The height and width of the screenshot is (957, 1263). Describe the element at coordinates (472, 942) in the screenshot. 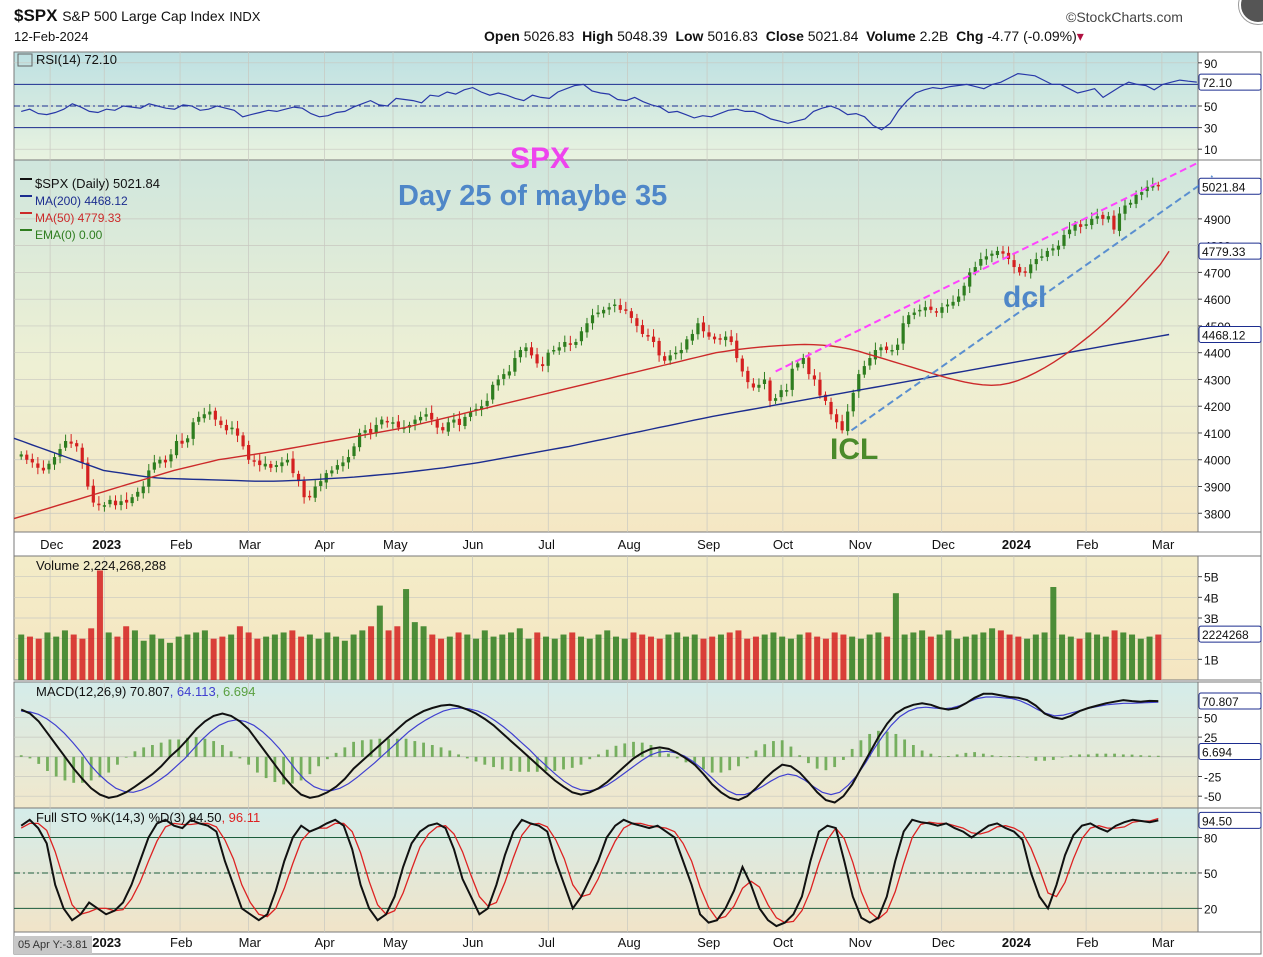

I see `x-tick-label-bottom: Jun` at that location.